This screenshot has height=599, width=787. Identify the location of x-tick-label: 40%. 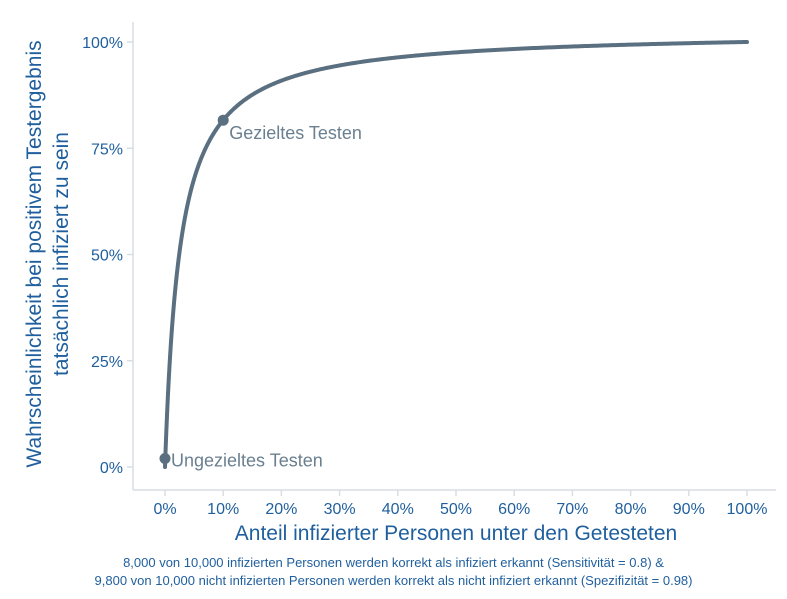
(398, 509).